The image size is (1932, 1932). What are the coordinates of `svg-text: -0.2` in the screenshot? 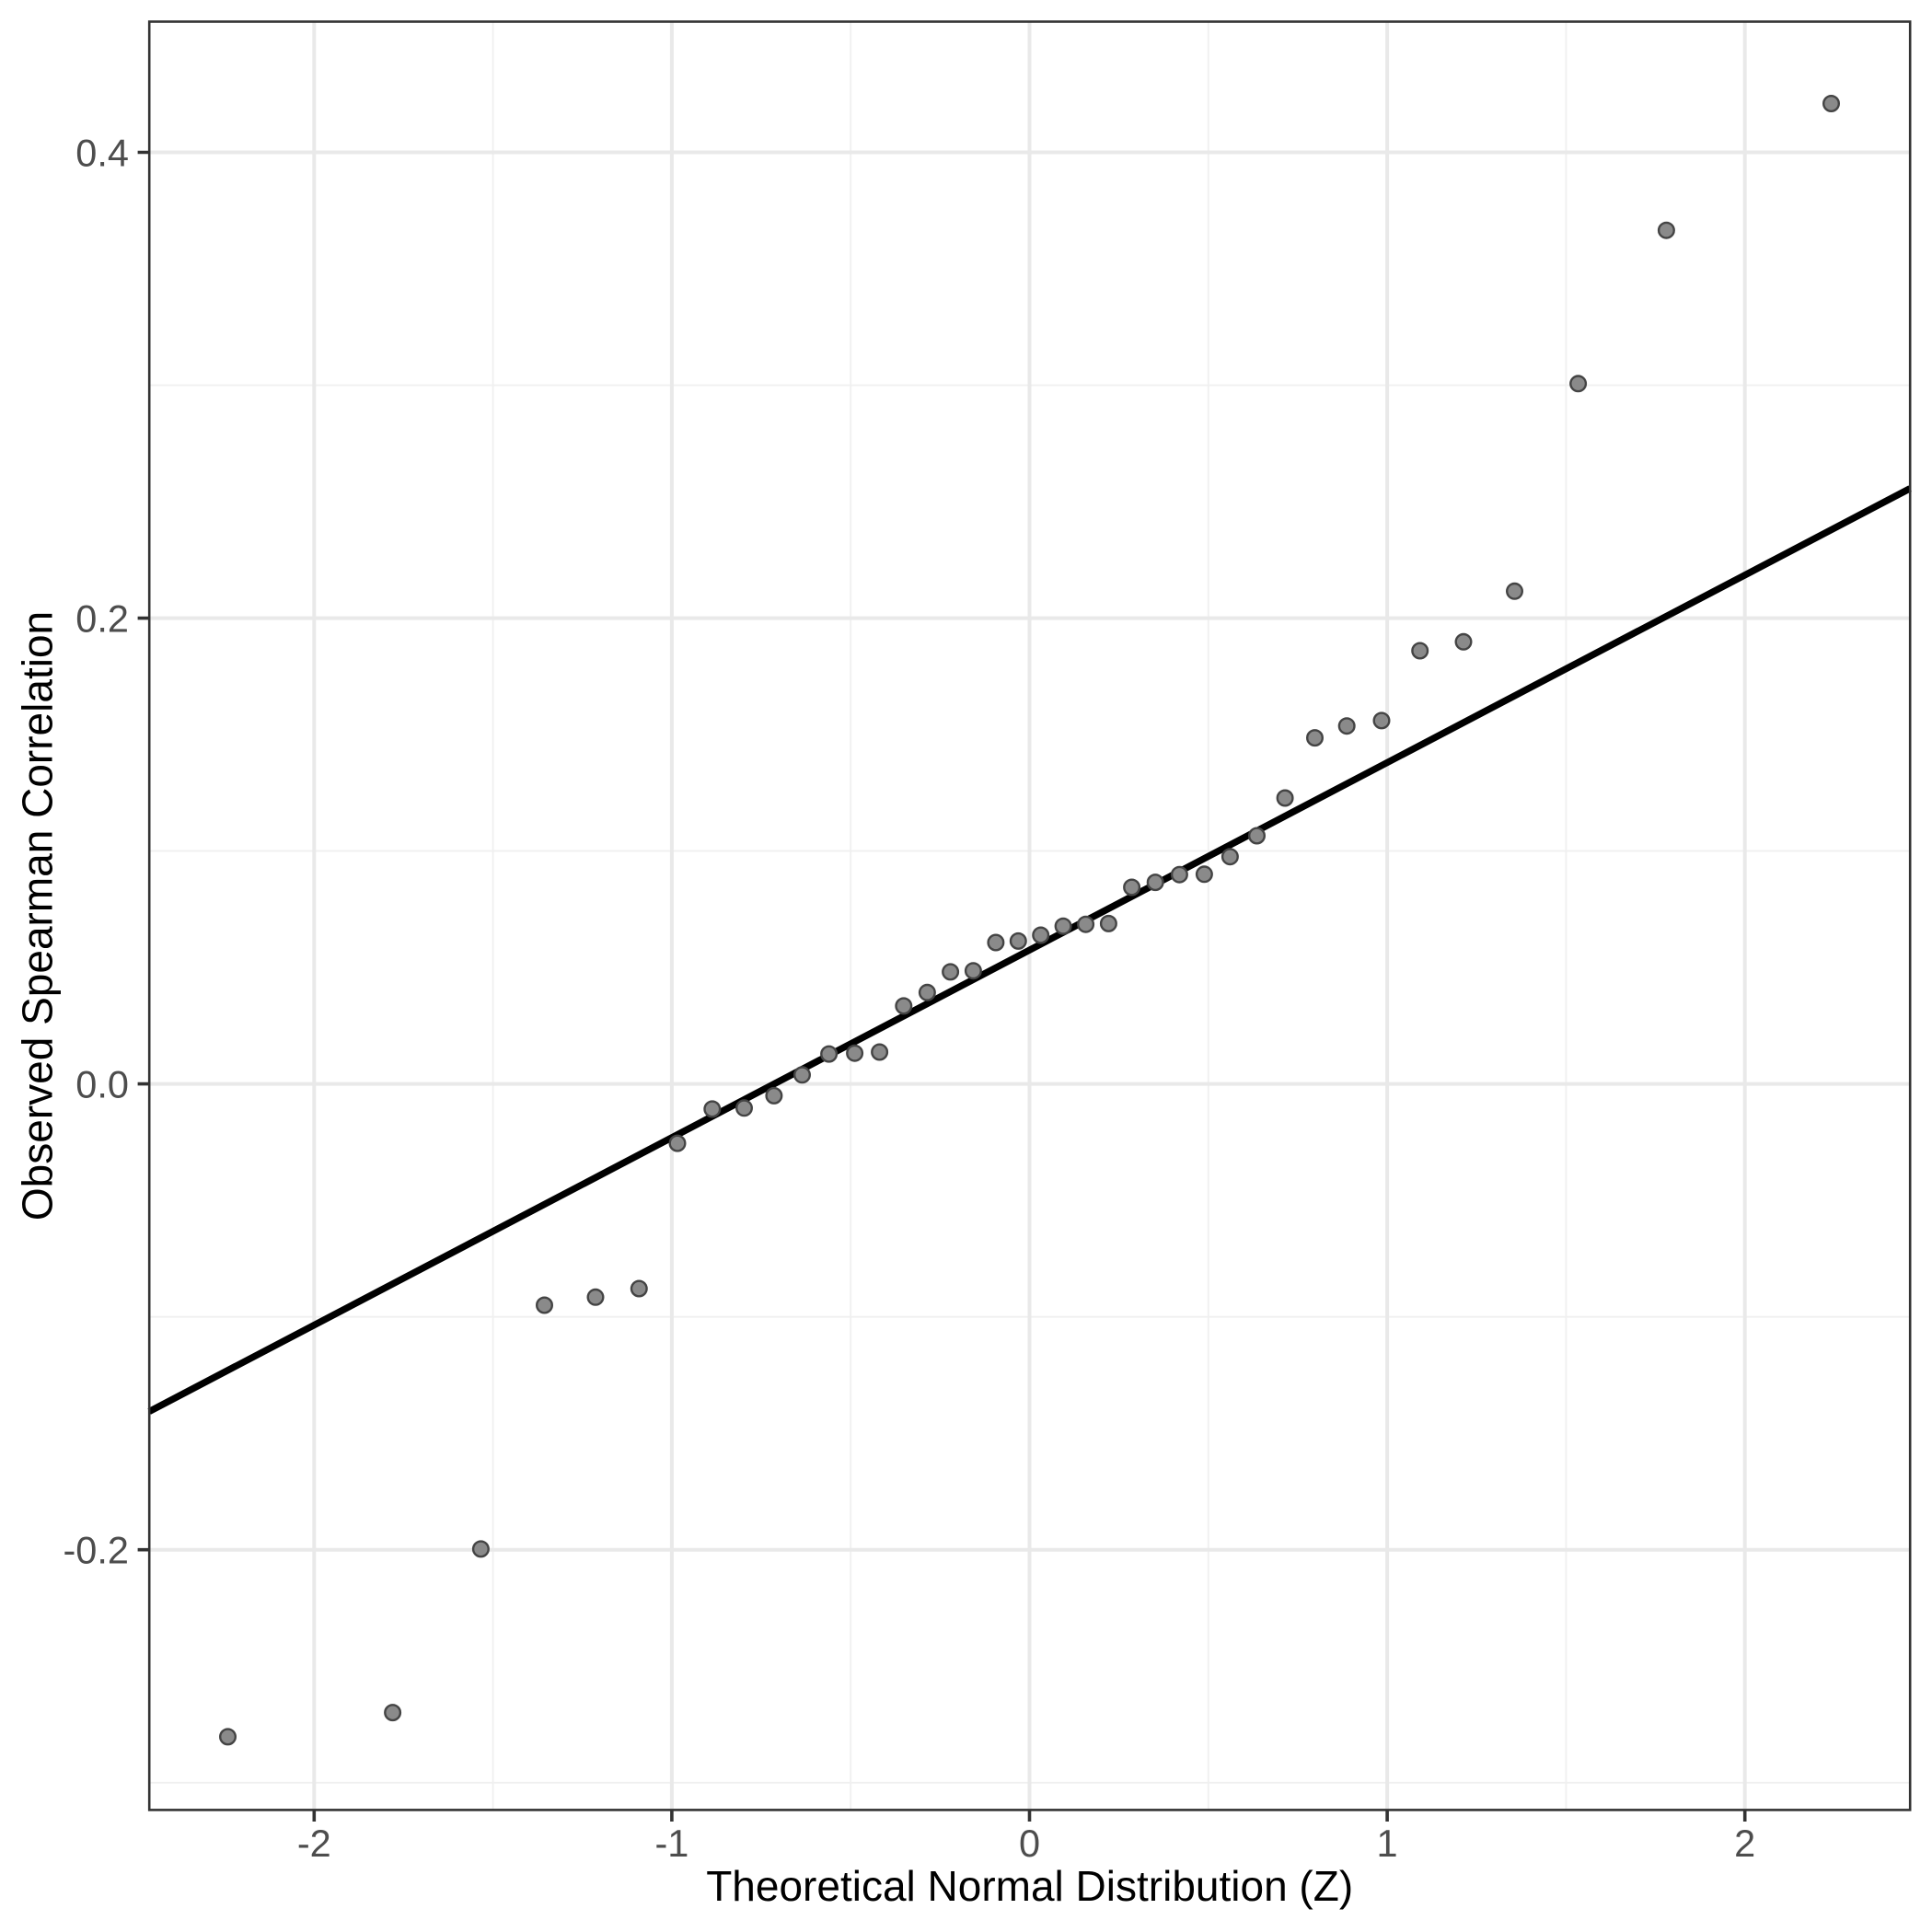 It's located at (96, 1550).